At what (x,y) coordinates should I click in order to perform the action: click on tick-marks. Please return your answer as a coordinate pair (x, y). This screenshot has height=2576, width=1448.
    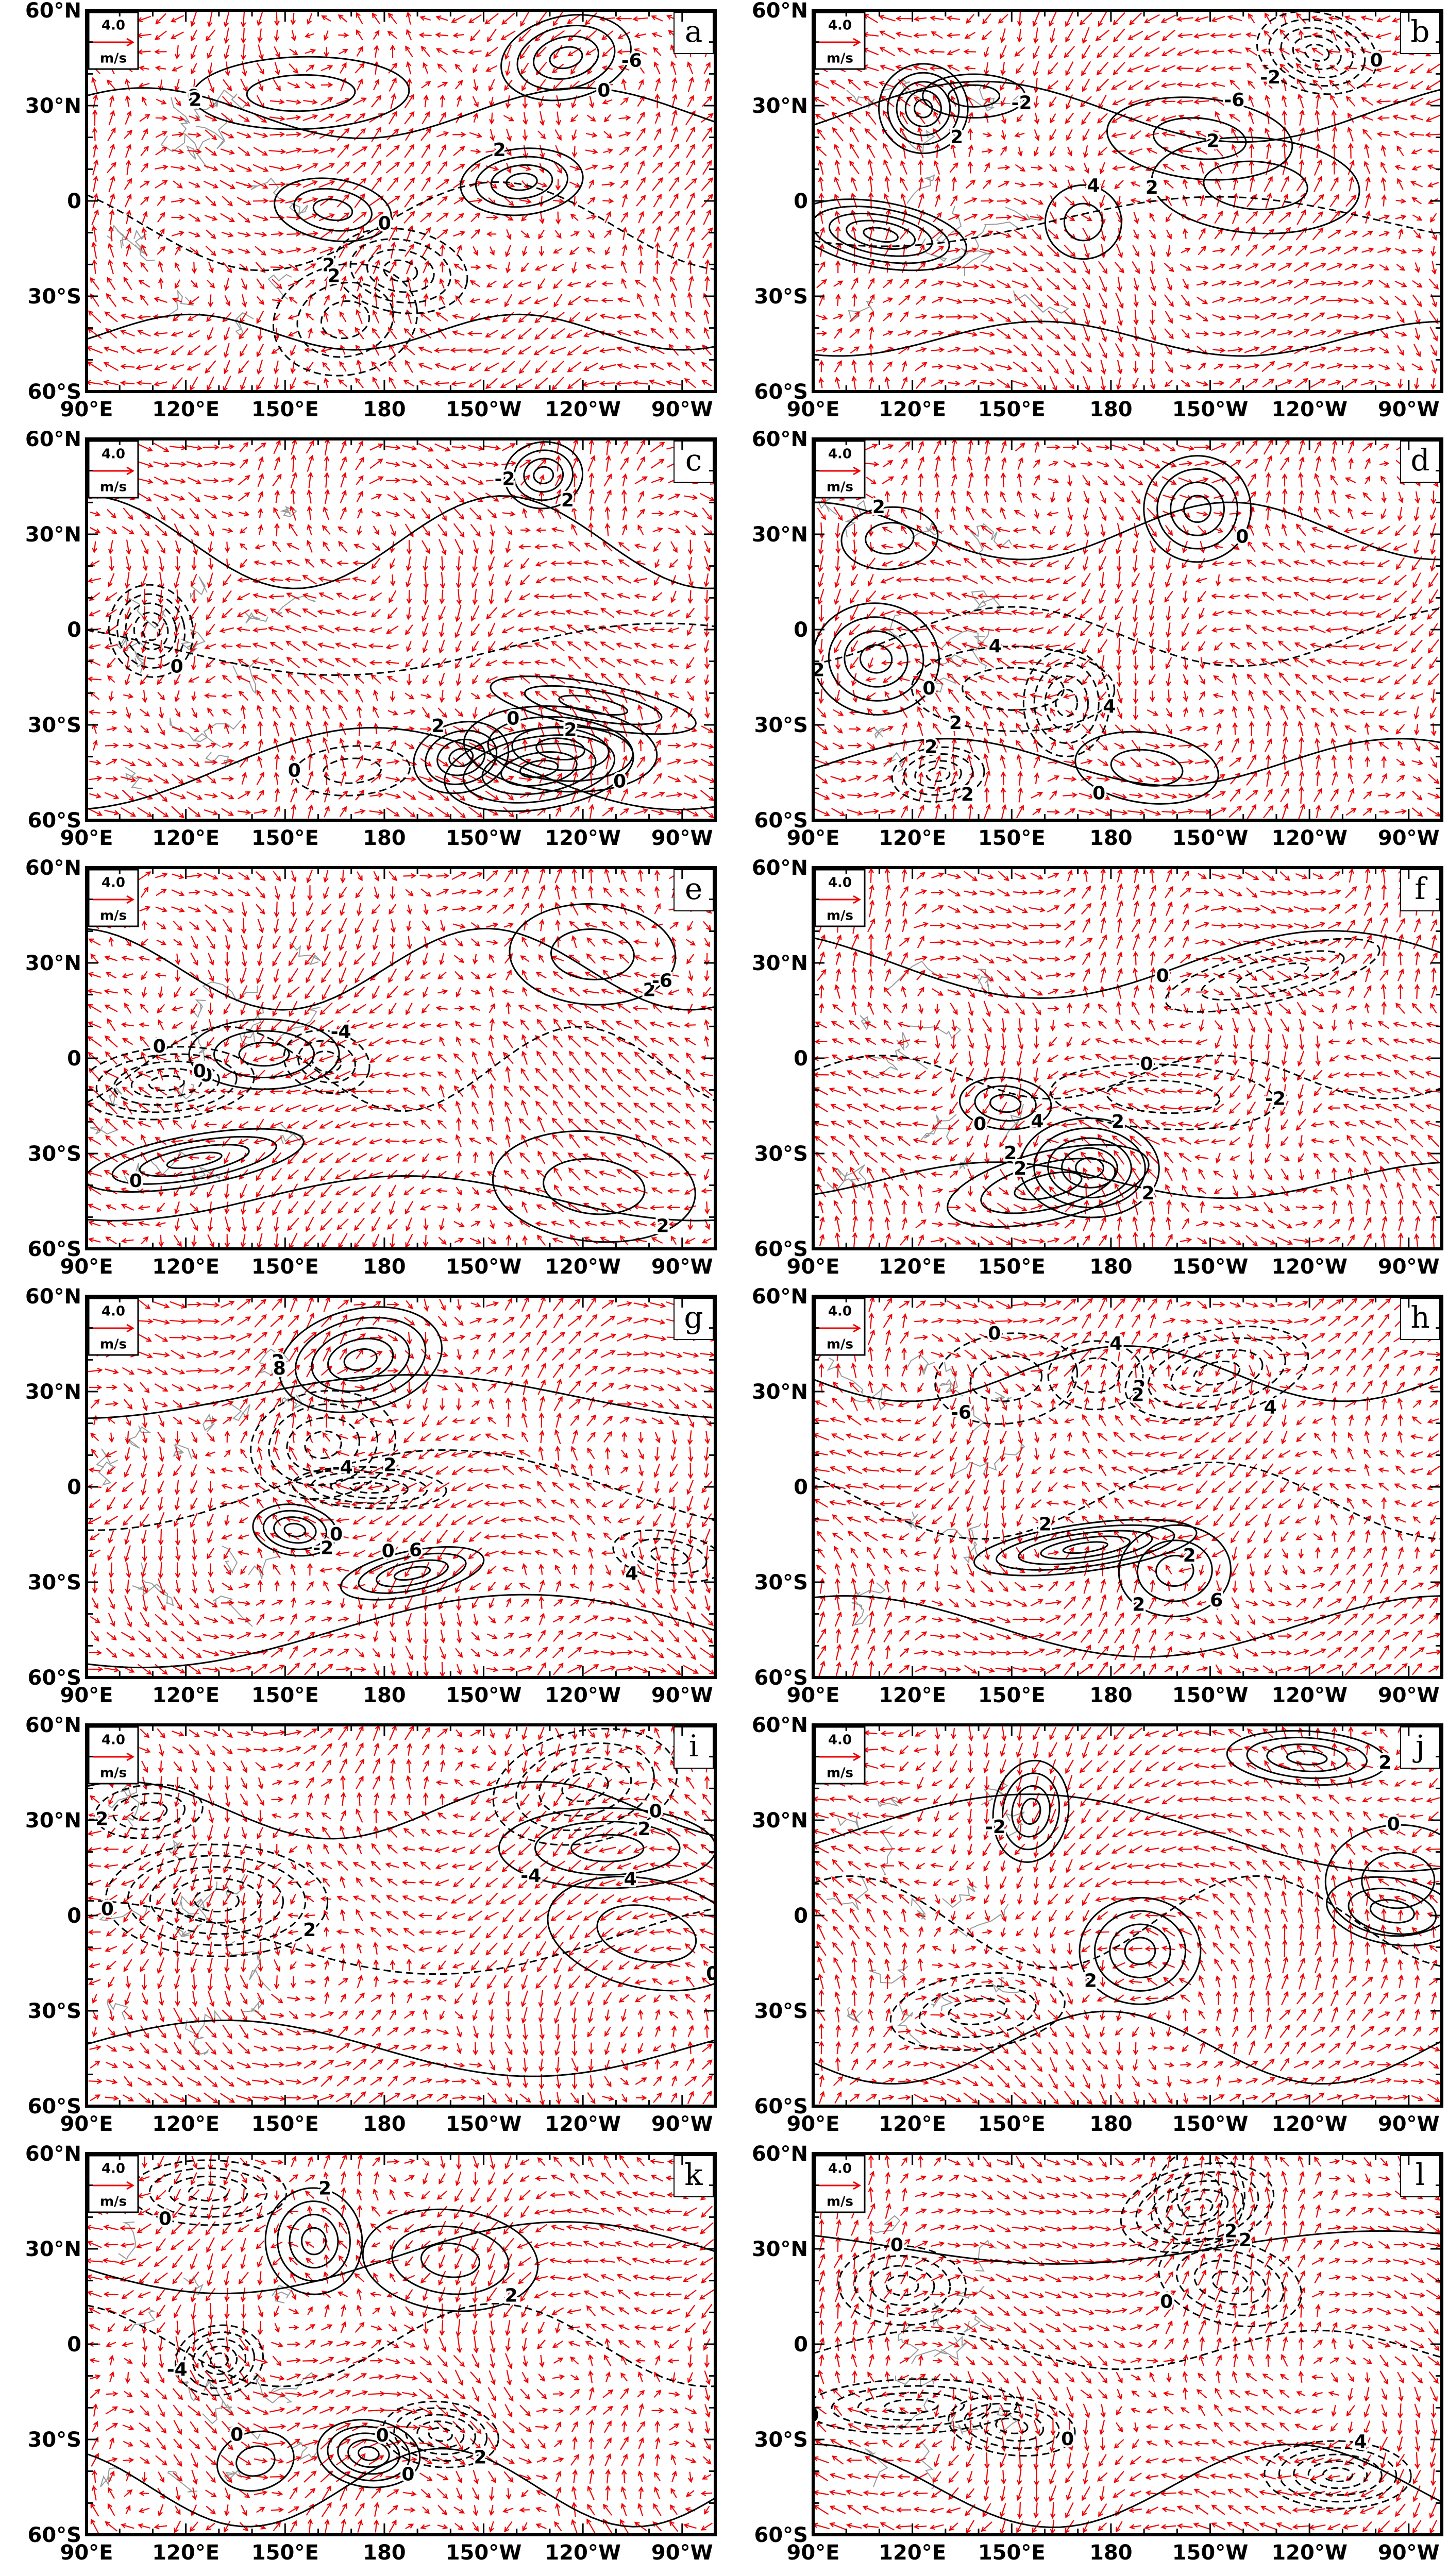
    Looking at the image, I should click on (1127, 629).